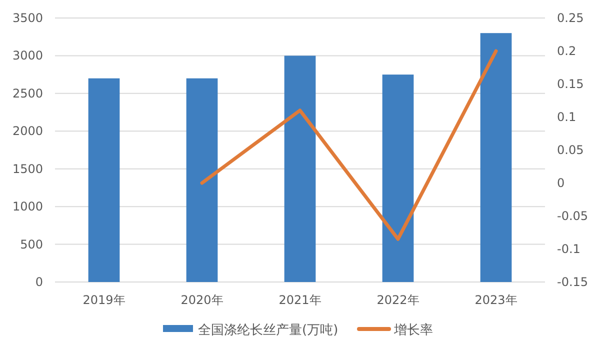 The width and height of the screenshot is (601, 361). What do you see at coordinates (104, 300) in the screenshot?
I see `x-tick-label: 2019年` at bounding box center [104, 300].